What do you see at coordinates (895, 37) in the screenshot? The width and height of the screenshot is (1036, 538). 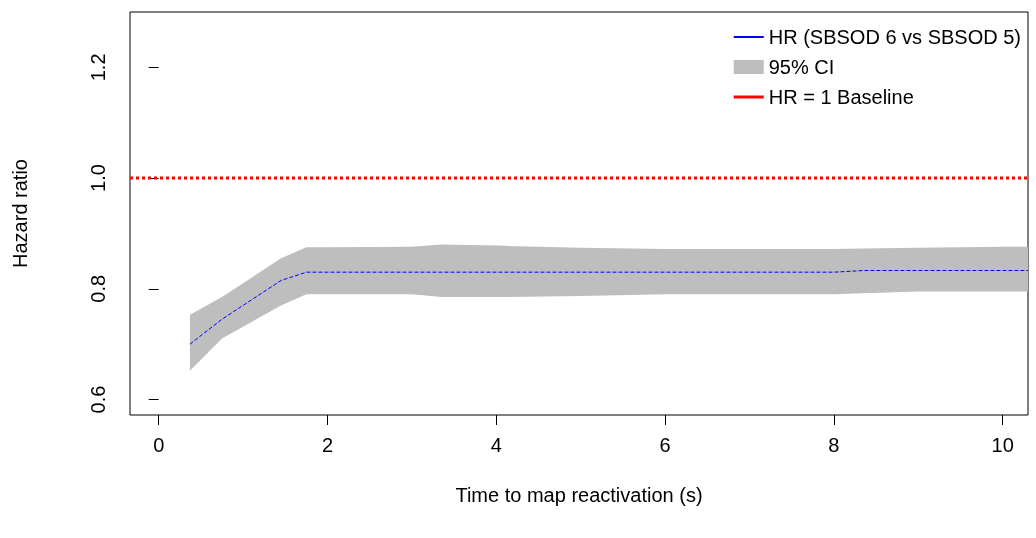 I see `legend-label: HR (SBSOD 6 vs SBSOD 5)` at bounding box center [895, 37].